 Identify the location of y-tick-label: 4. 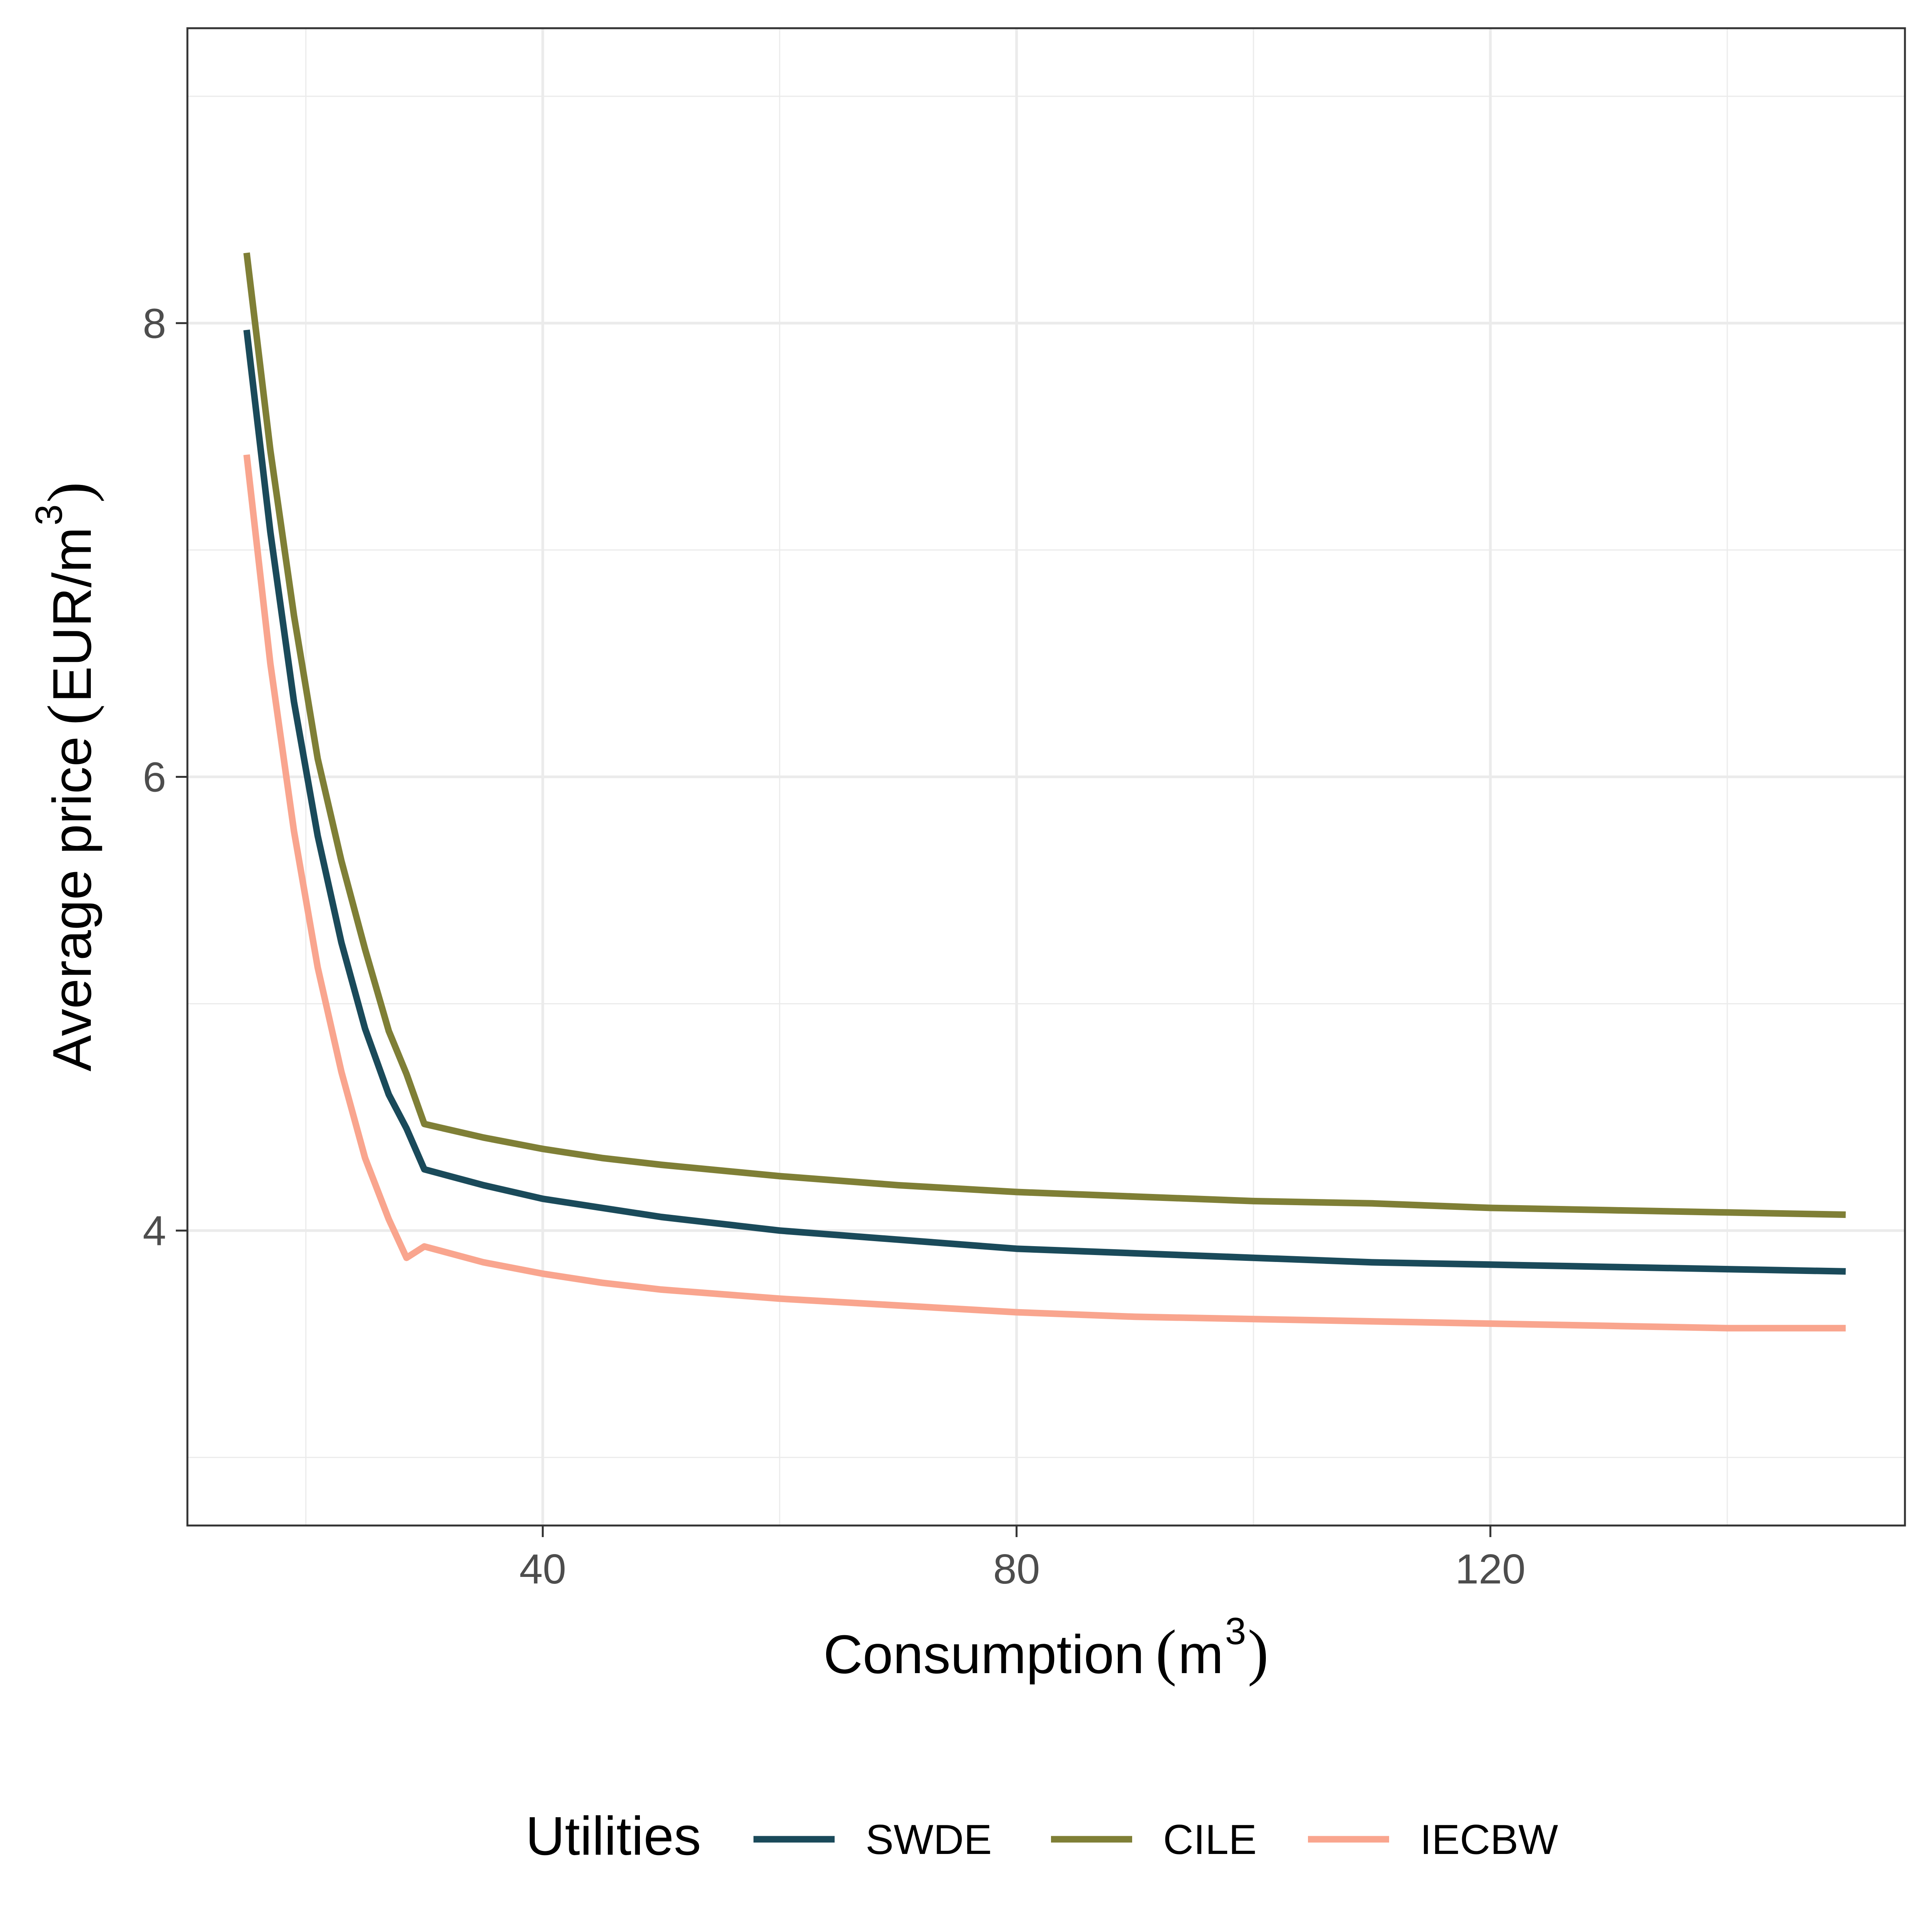
(154, 1232).